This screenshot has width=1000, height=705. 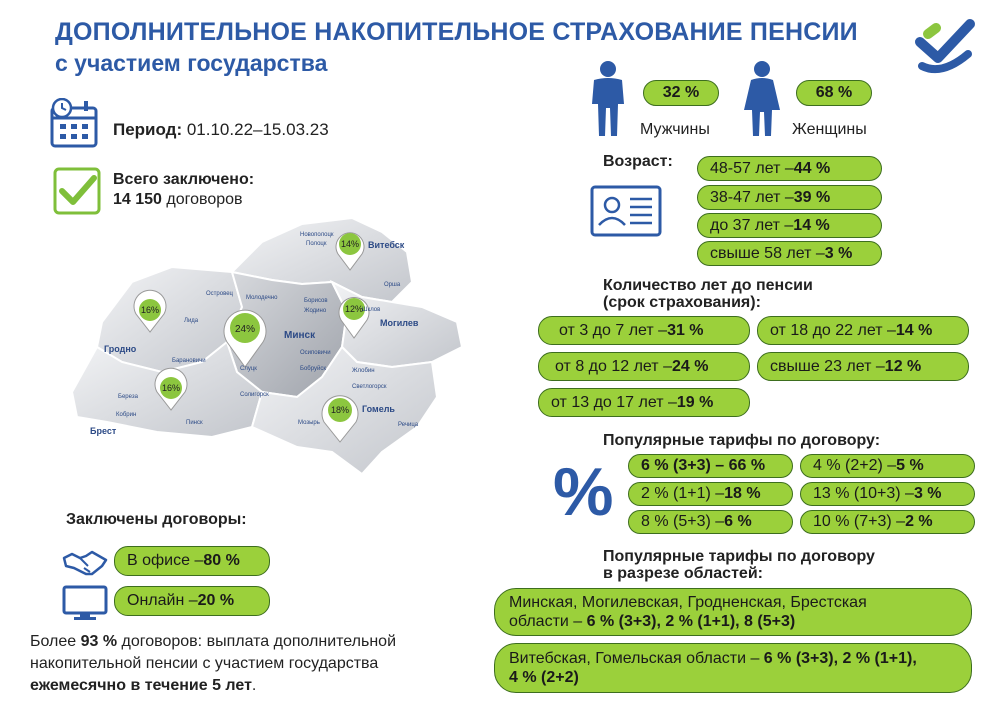 I want to click on men-percent-badge: 32 %, so click(x=681, y=93).